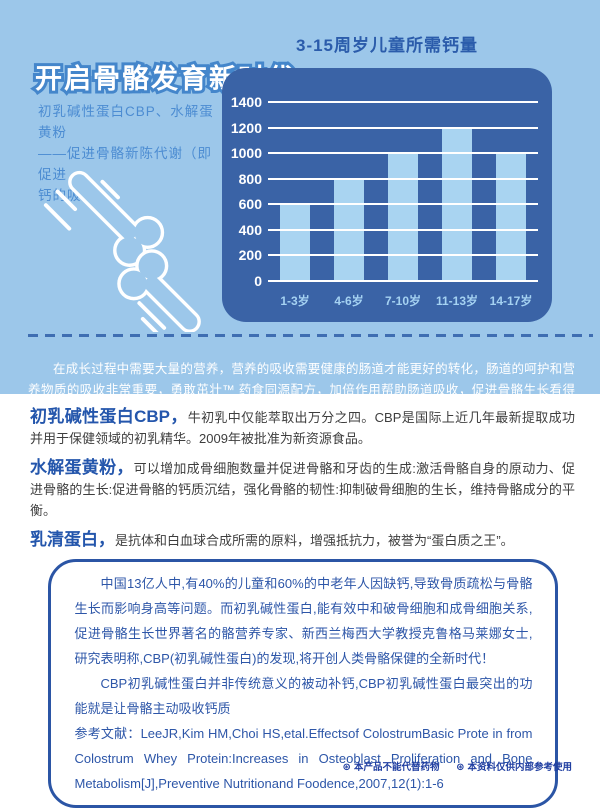  What do you see at coordinates (250, 178) in the screenshot?
I see `y-tick-800: 800` at bounding box center [250, 178].